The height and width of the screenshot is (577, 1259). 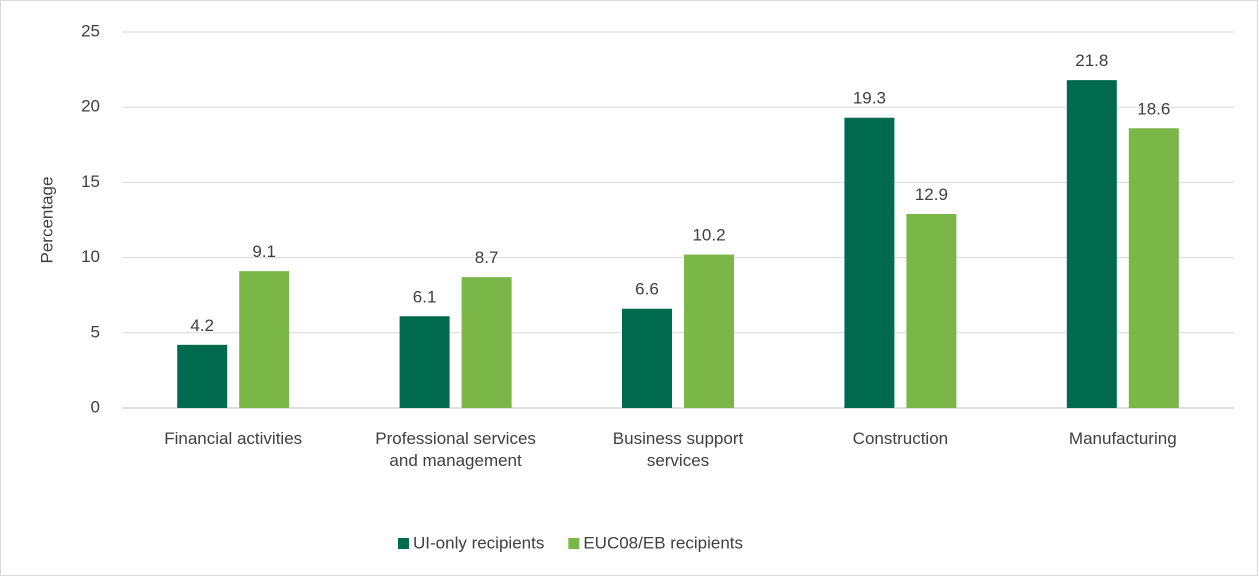 I want to click on legend-label: EUC08/EB recipients, so click(x=663, y=542).